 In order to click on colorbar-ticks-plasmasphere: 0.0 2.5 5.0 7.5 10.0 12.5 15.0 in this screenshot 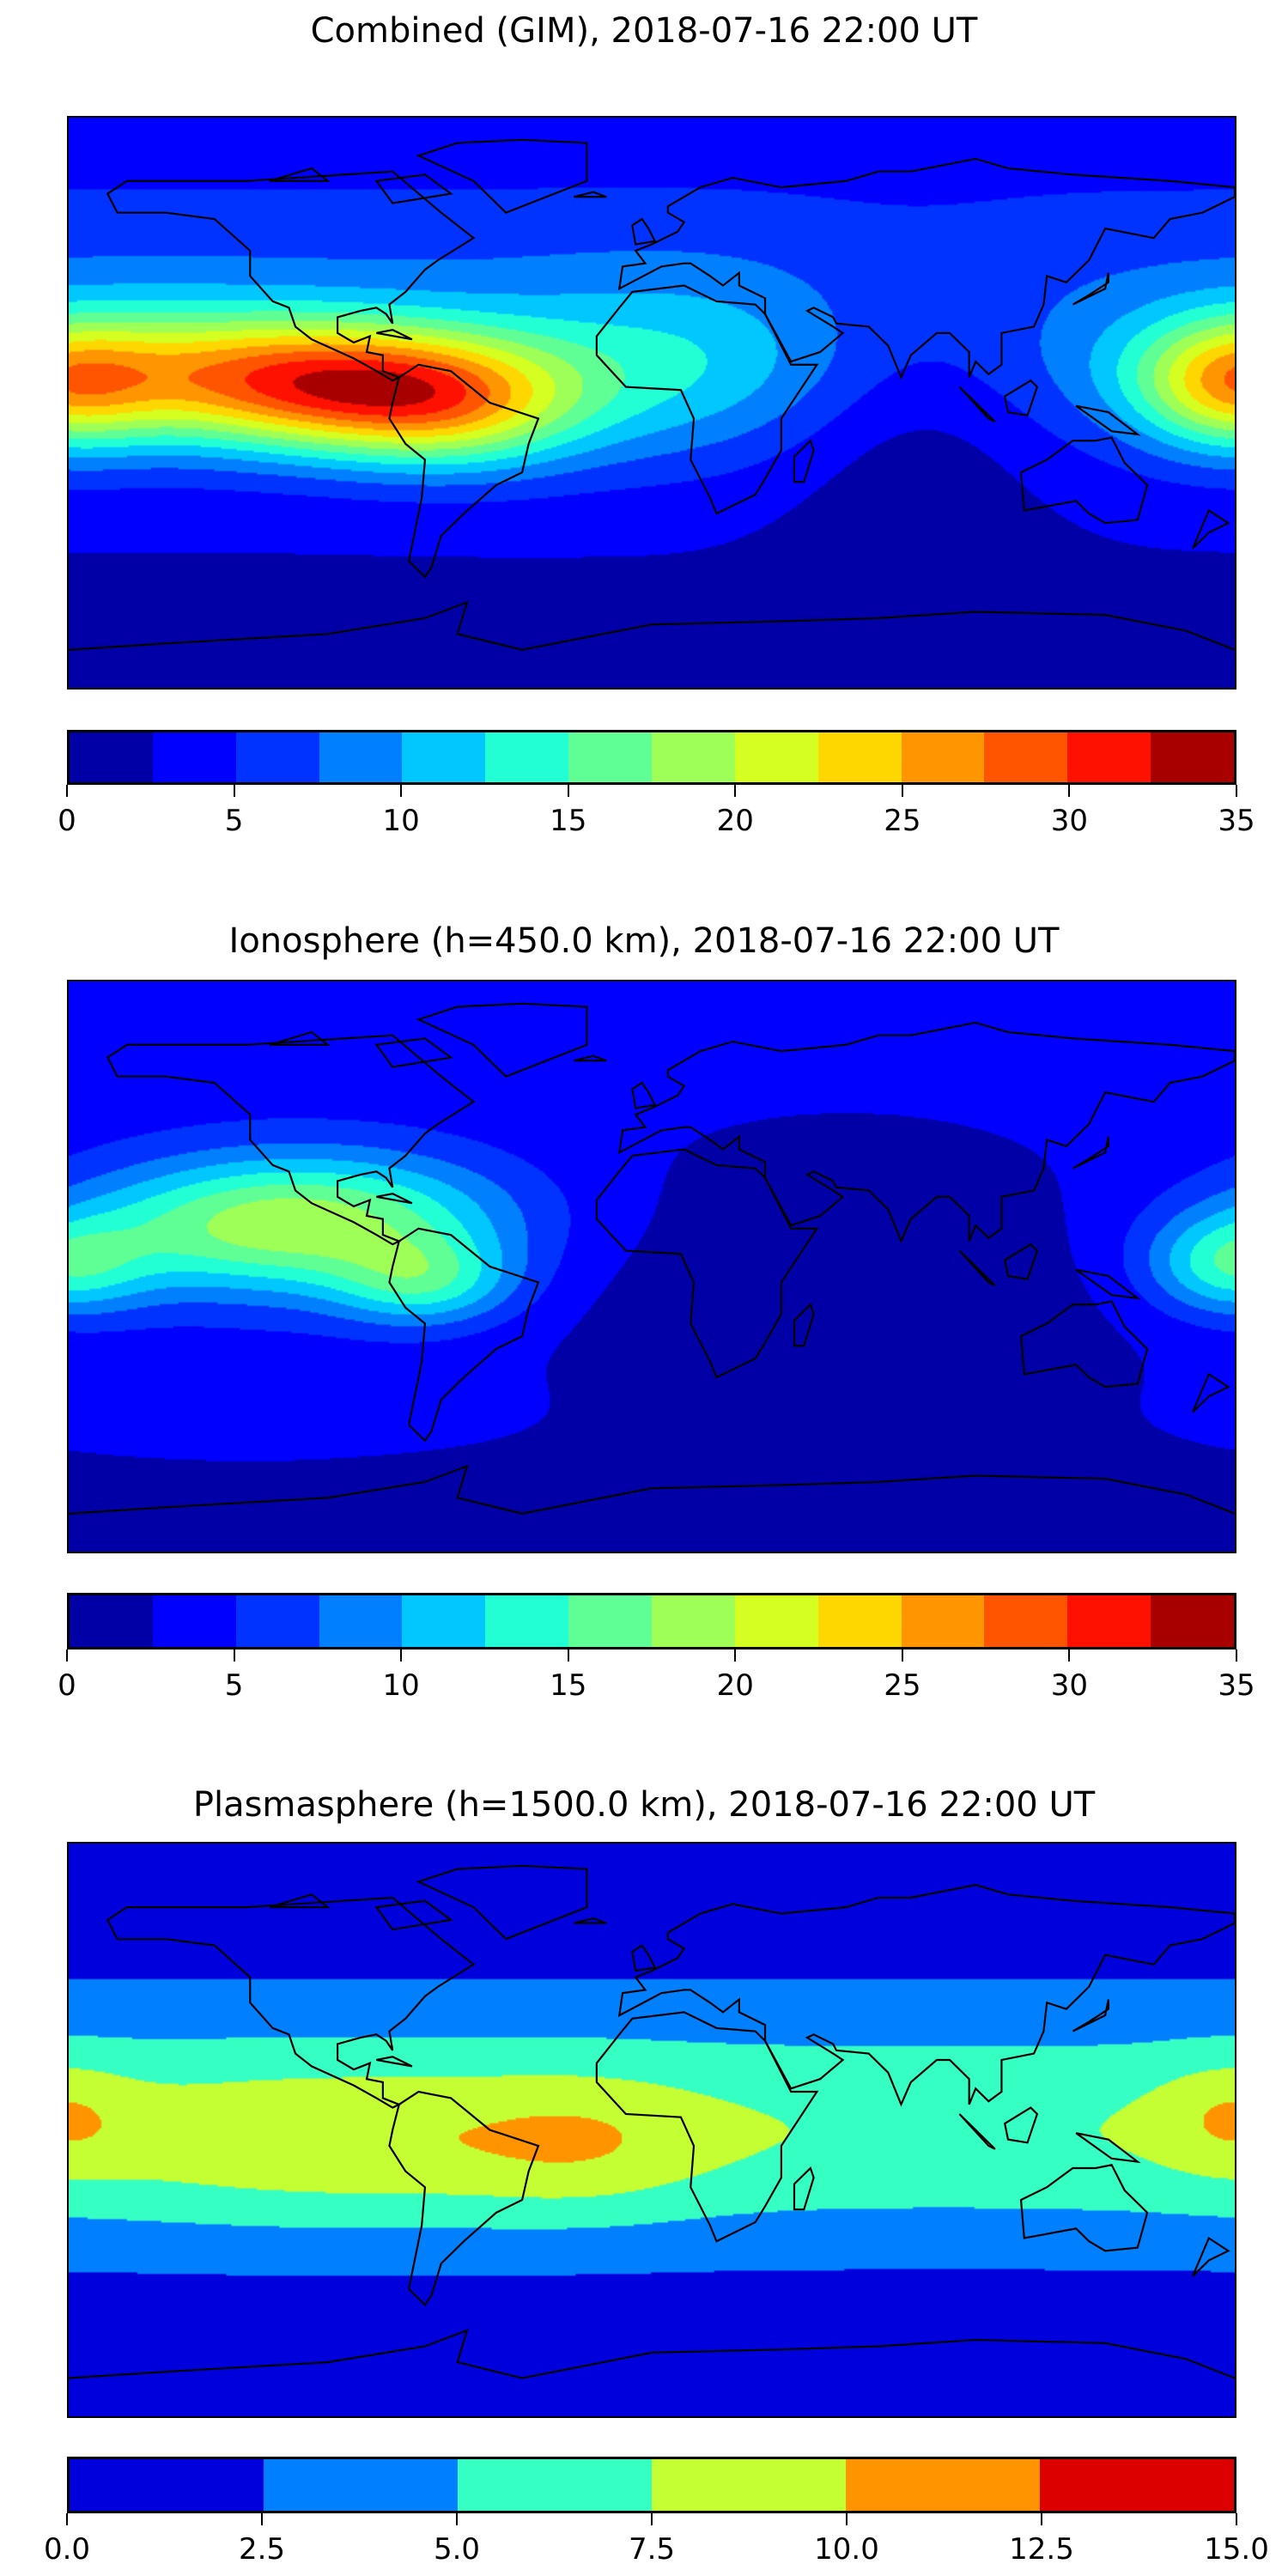, I will do `click(656, 2540)`.